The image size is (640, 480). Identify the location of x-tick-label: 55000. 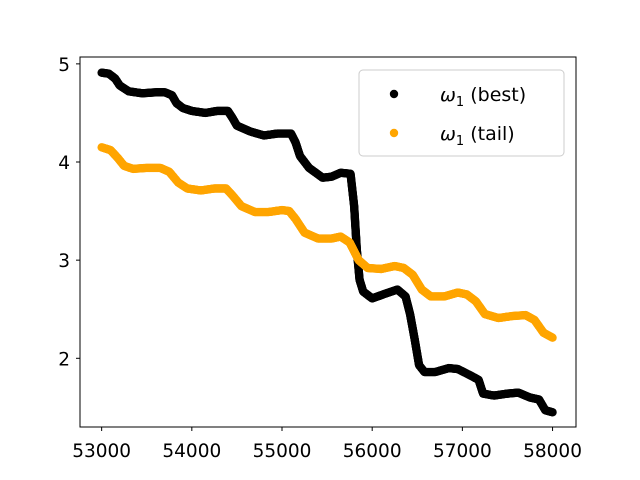
(282, 451).